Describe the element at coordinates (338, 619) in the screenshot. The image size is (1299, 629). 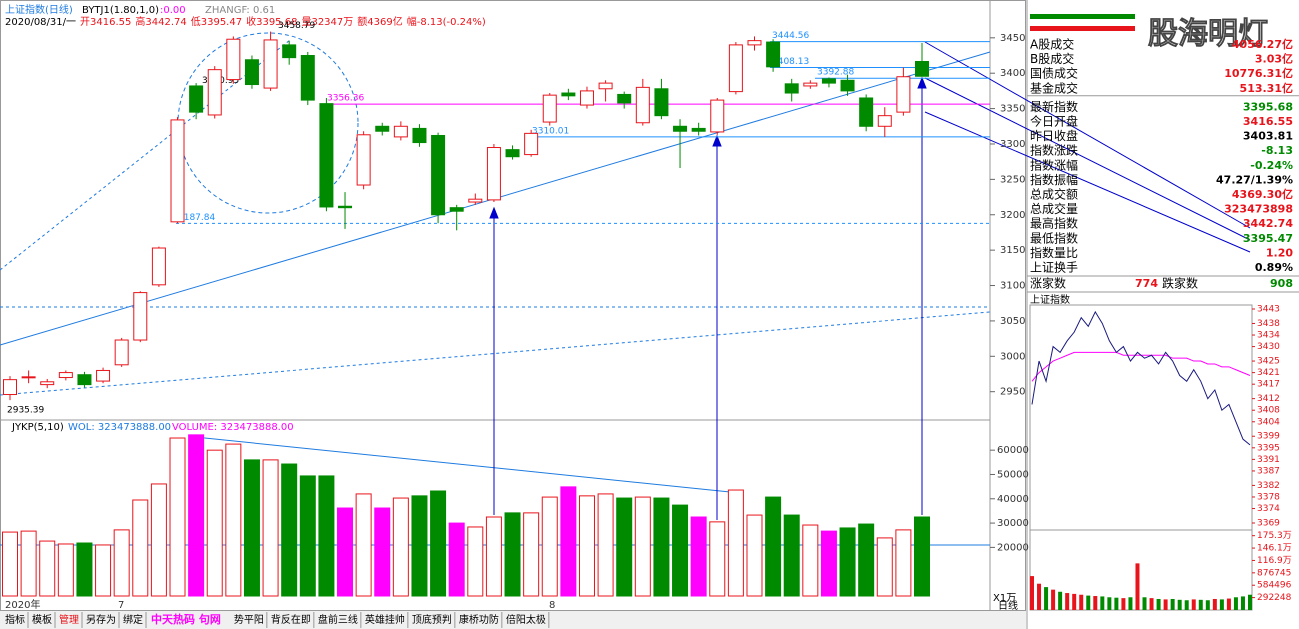
I see `tab: 盘前三线` at that location.